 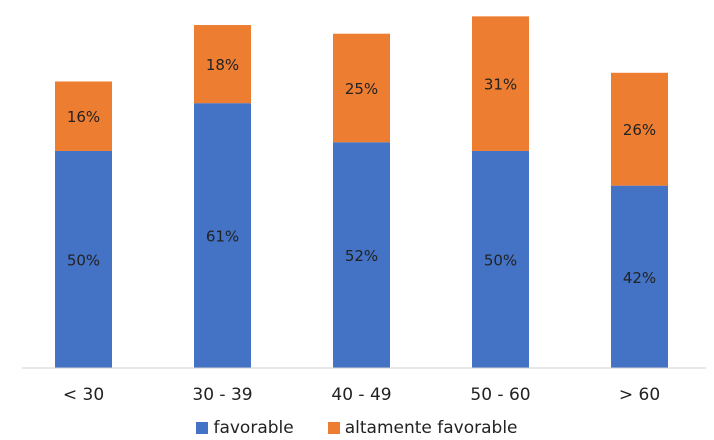 What do you see at coordinates (222, 395) in the screenshot?
I see `x-tick-label-1: 30 - 39` at bounding box center [222, 395].